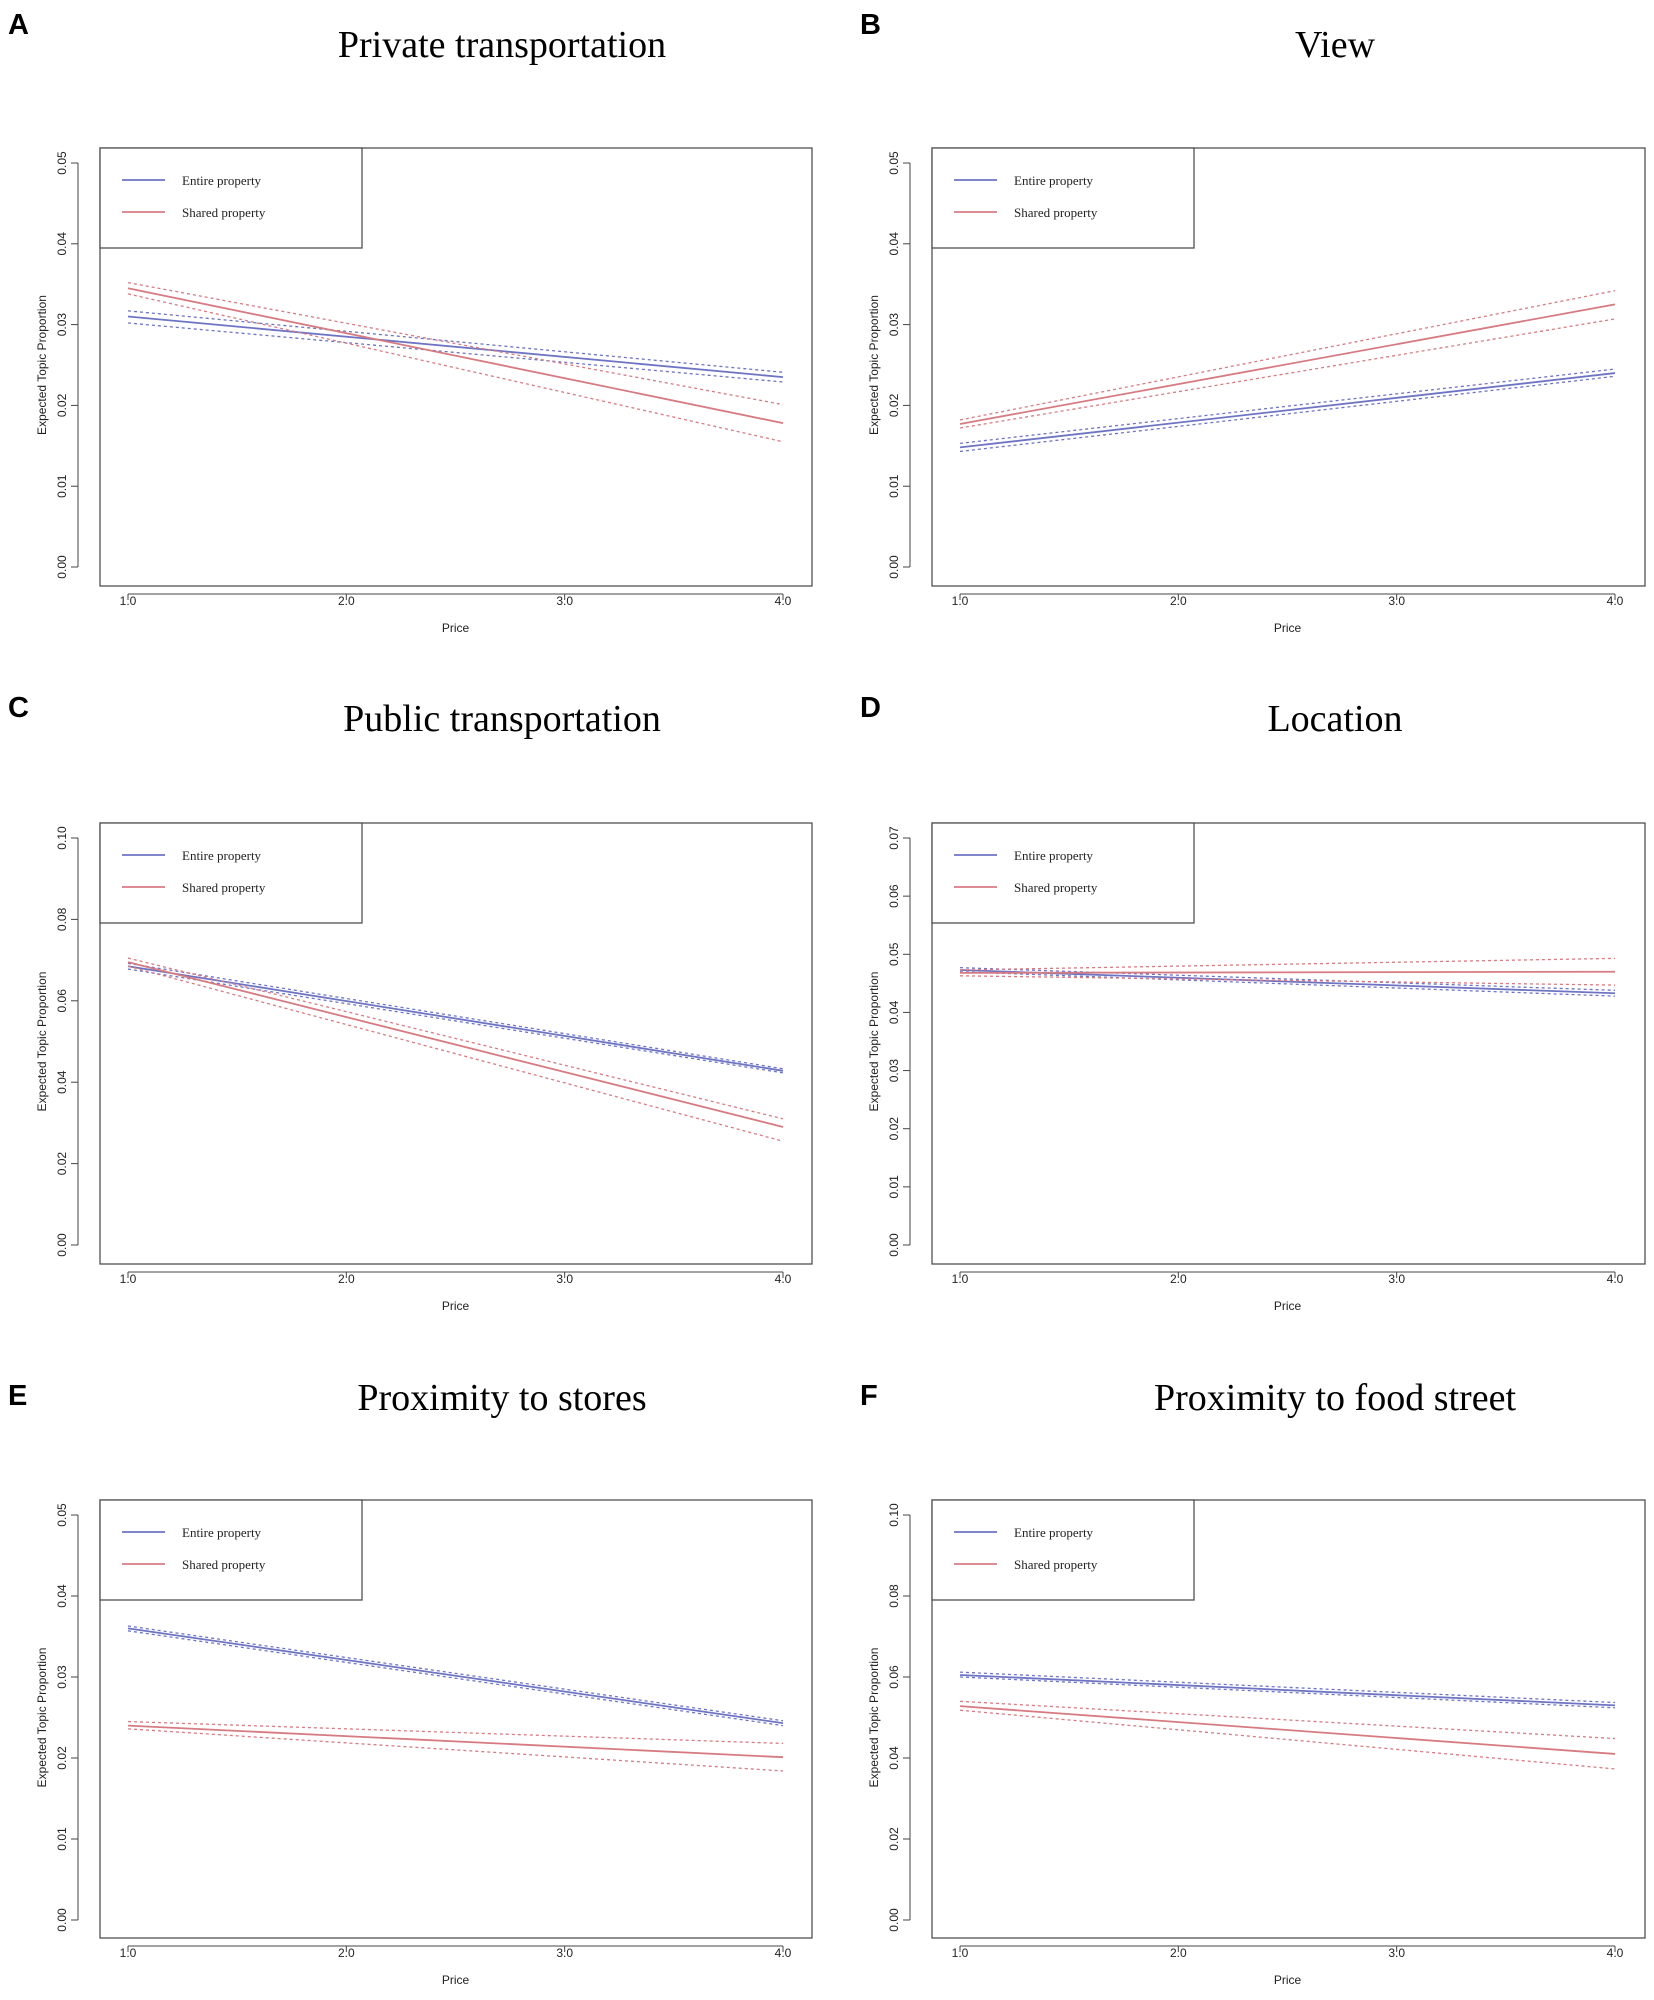  I want to click on chart-title: Public transportation, so click(502, 719).